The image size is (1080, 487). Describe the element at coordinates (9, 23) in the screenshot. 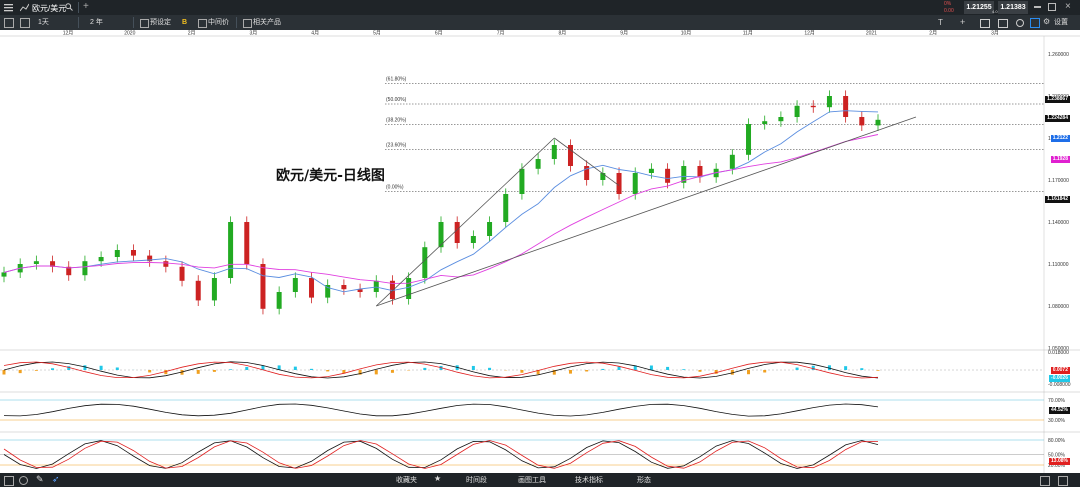

I see `layout-icon` at that location.